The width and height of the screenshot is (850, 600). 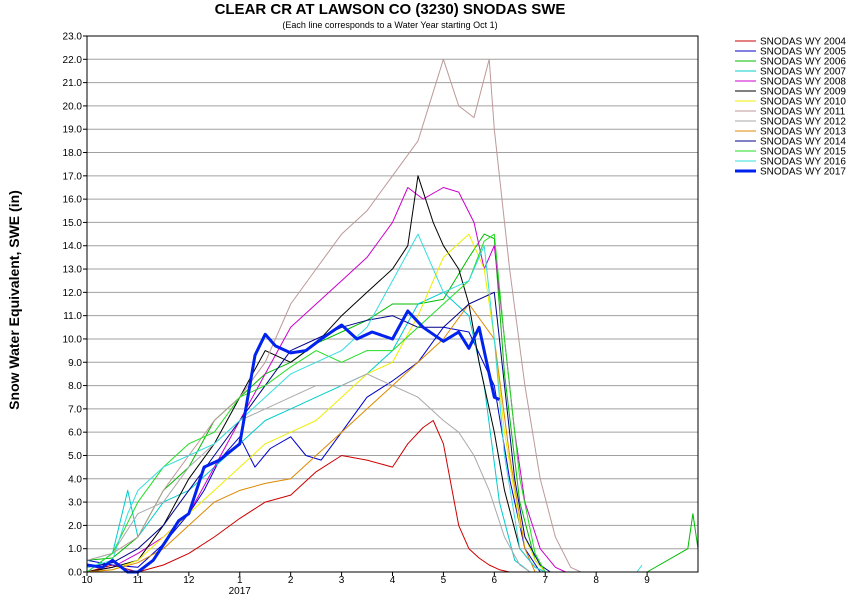 I want to click on y-tick-label: 13.0, so click(x=73, y=270).